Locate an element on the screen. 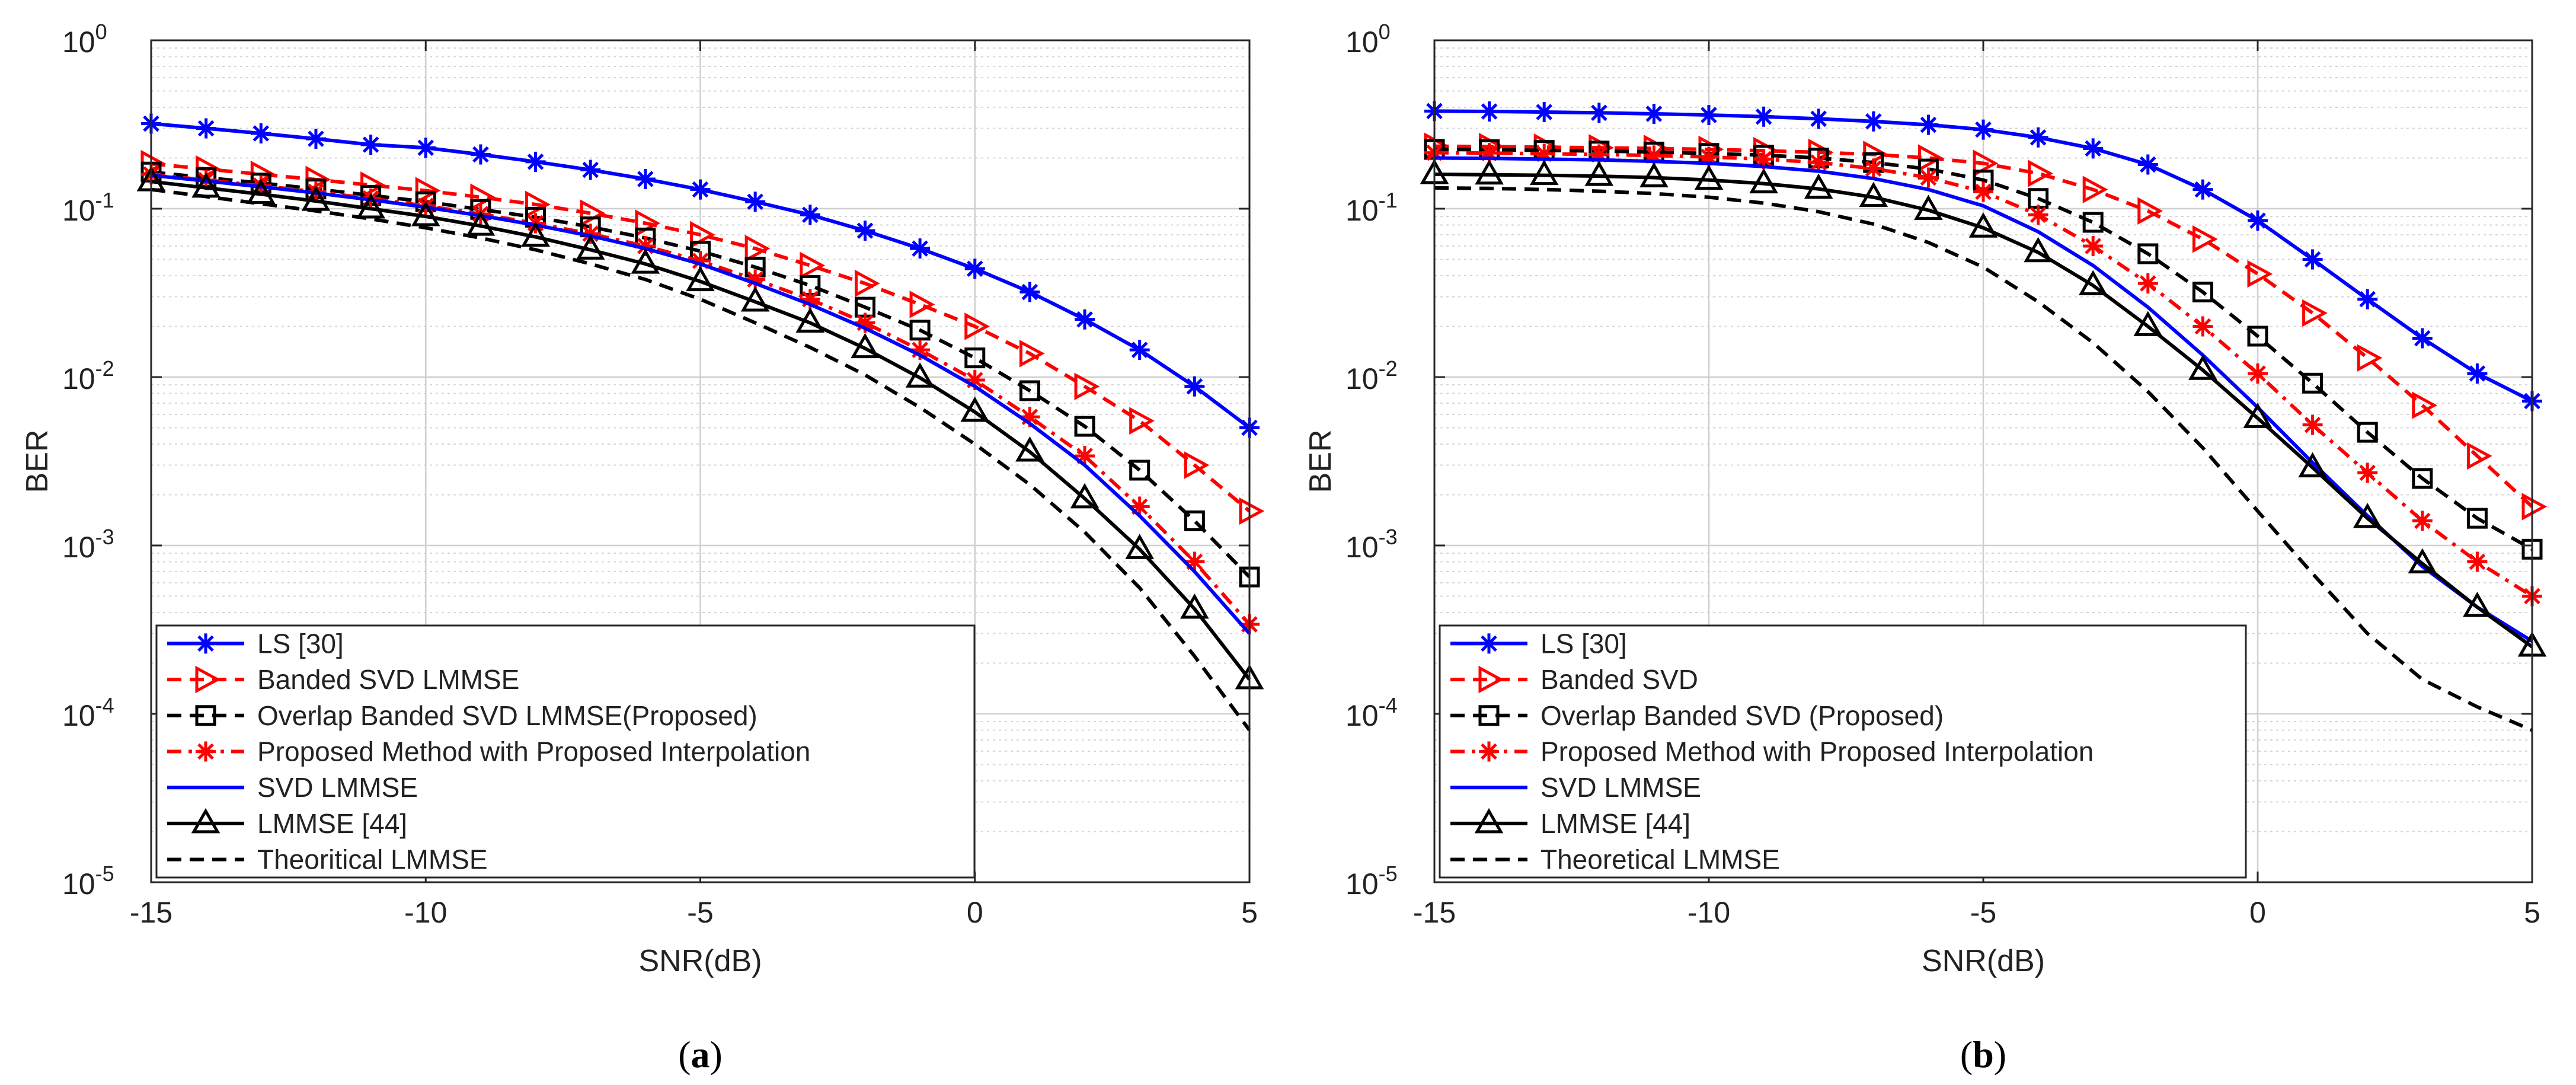  legend-label: Theoritical LMMSE is located at coordinates (372, 859).